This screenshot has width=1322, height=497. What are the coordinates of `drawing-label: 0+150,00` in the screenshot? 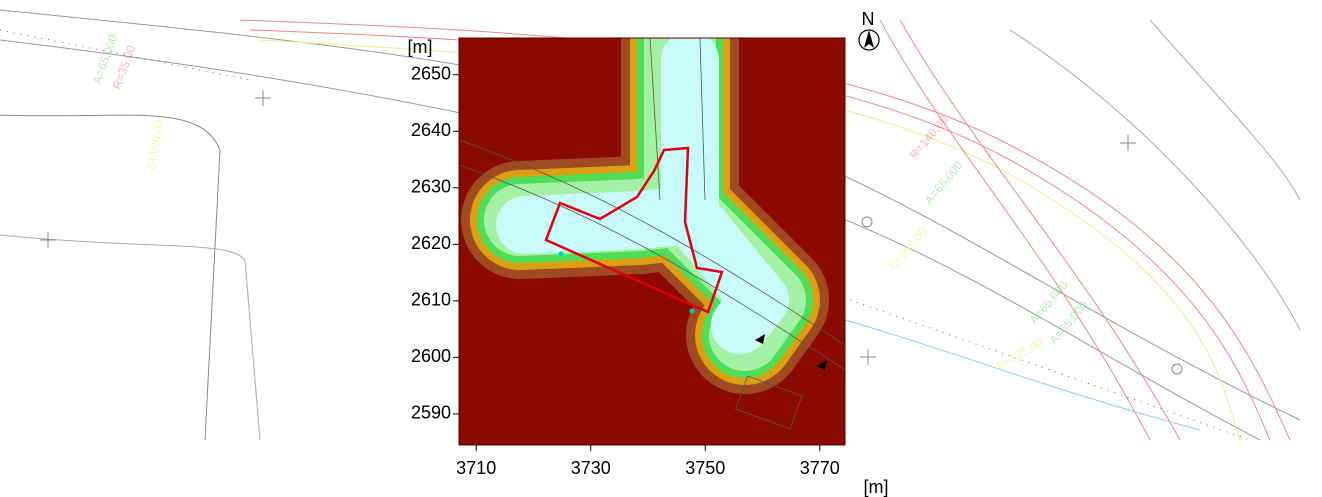 It's located at (908, 248).